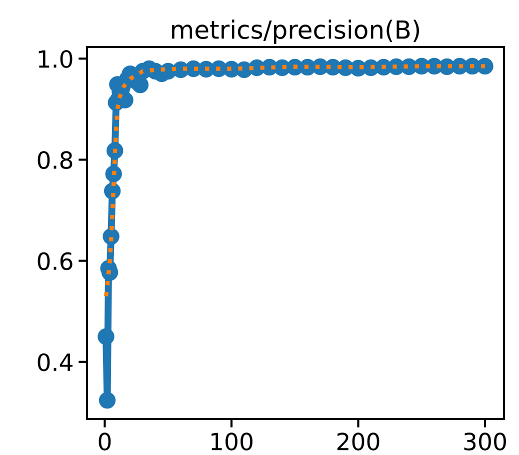 The height and width of the screenshot is (455, 519). I want to click on chart-title: metrics/precision(B), so click(296, 32).